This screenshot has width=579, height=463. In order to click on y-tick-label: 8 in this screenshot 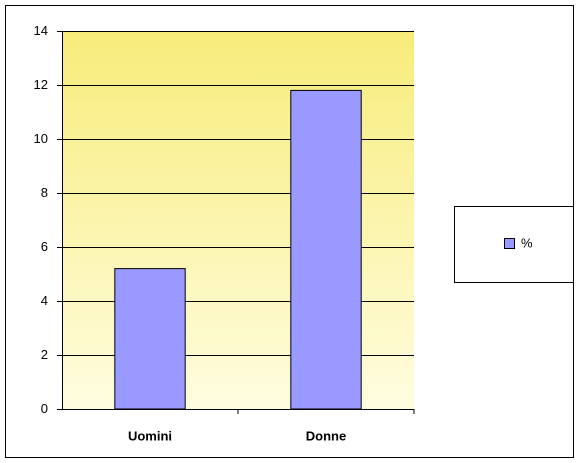, I will do `click(44, 192)`.